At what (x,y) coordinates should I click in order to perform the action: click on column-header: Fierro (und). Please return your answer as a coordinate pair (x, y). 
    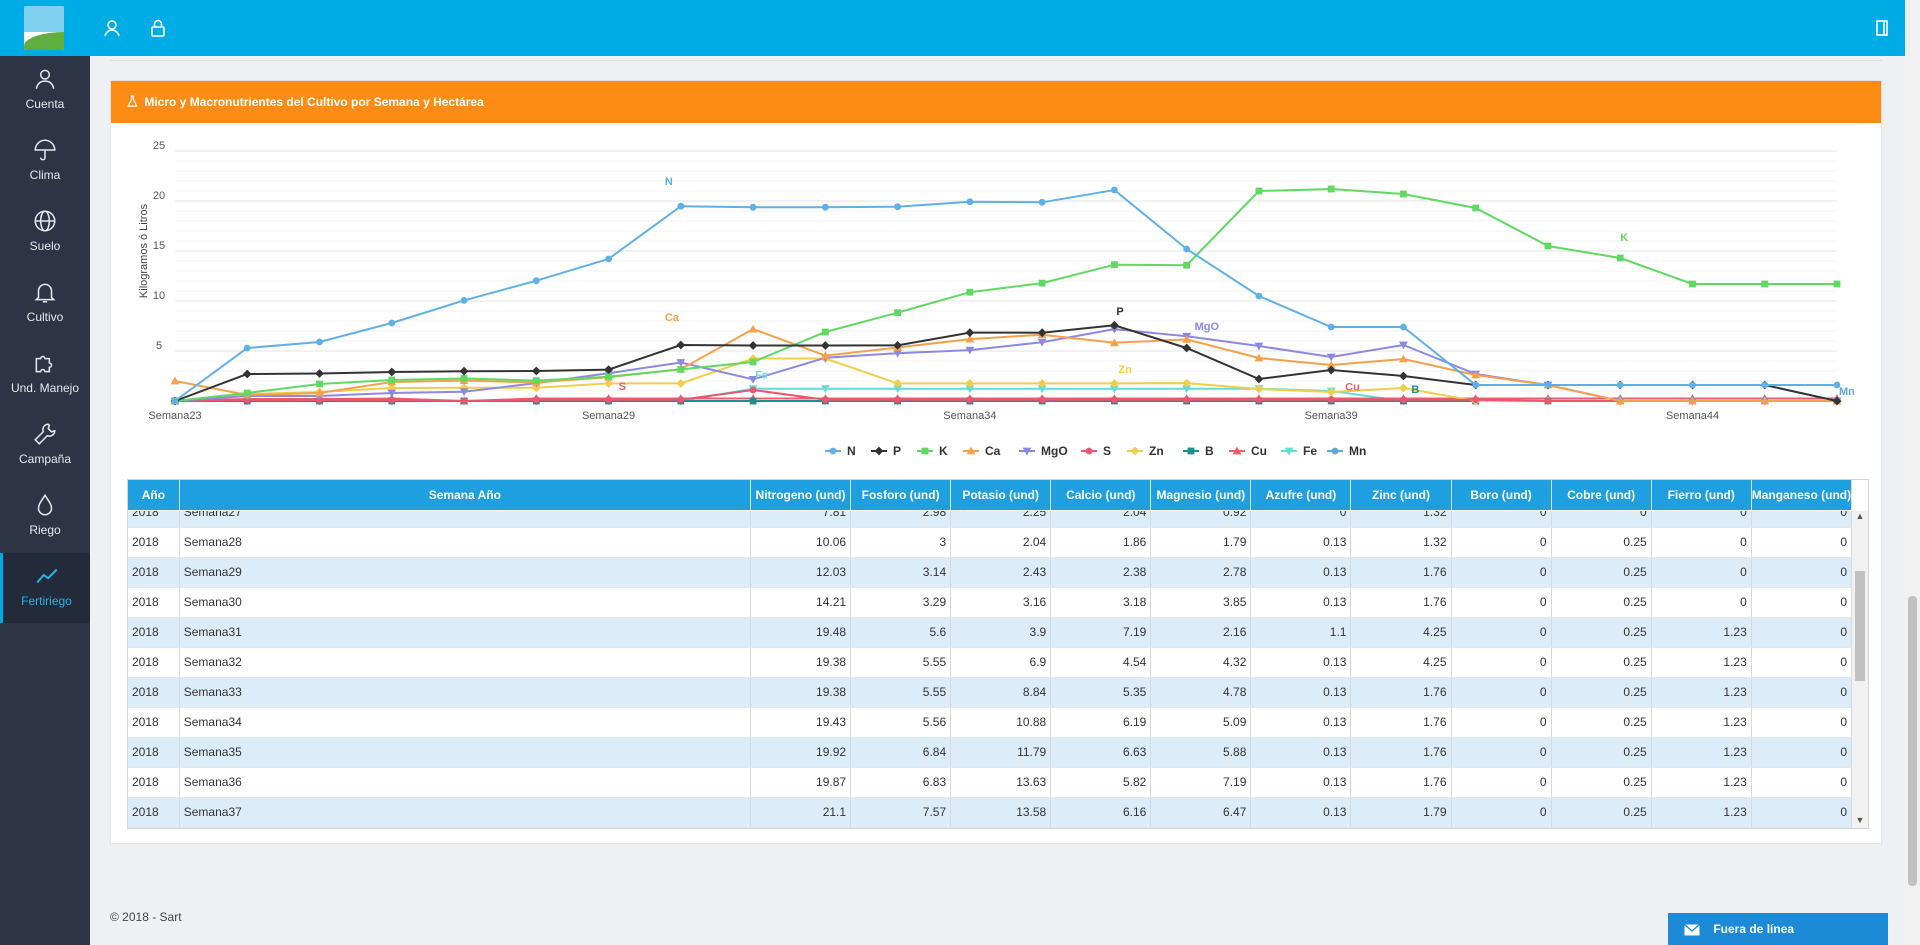
    Looking at the image, I should click on (1701, 495).